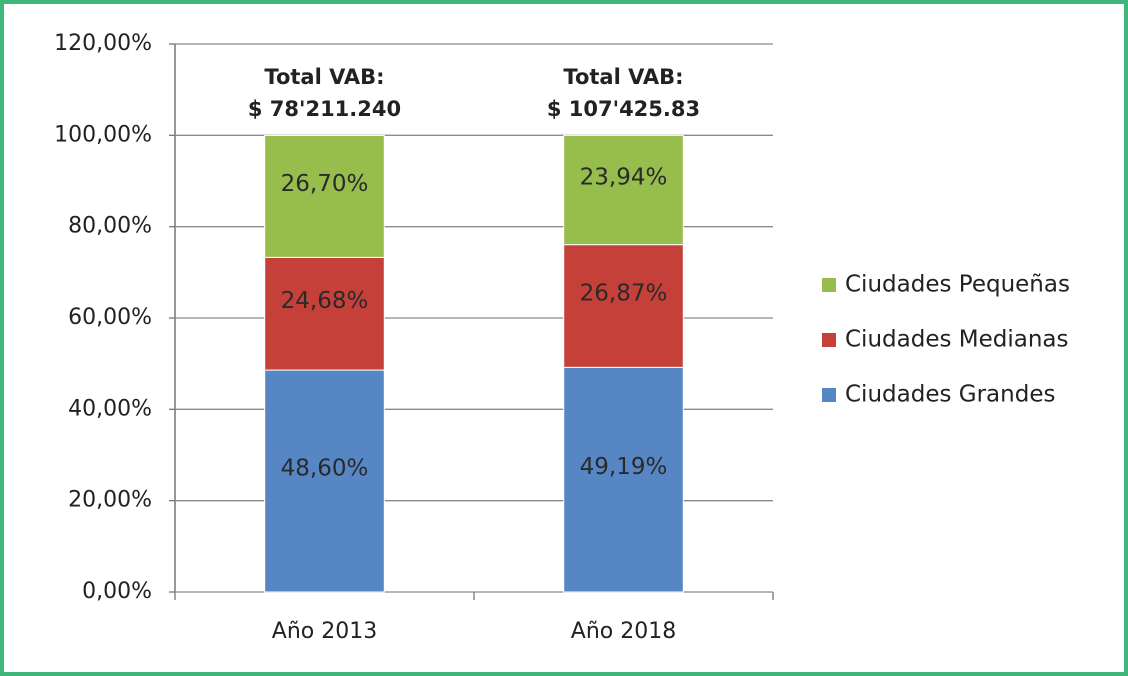 This screenshot has width=1128, height=676. What do you see at coordinates (117, 591) in the screenshot?
I see `y-tick-label: 0,00%` at bounding box center [117, 591].